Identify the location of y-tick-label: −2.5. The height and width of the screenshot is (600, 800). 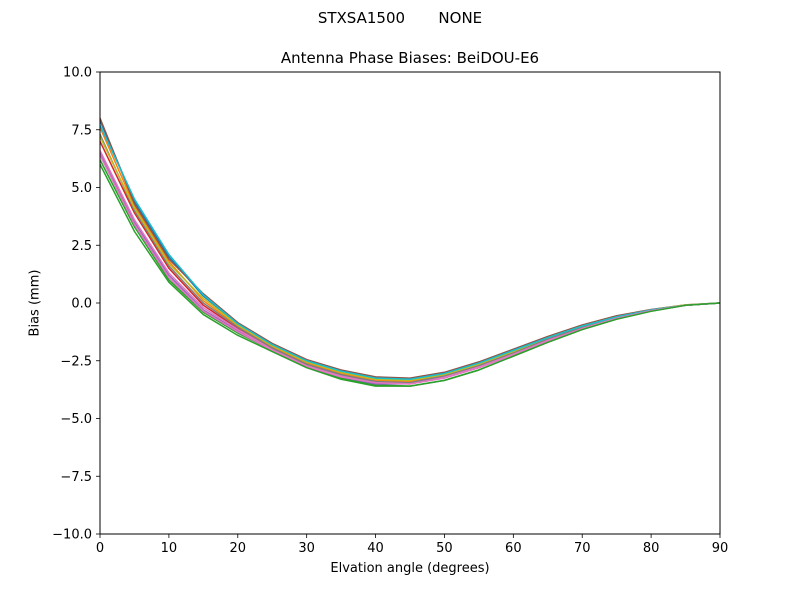
(76, 361).